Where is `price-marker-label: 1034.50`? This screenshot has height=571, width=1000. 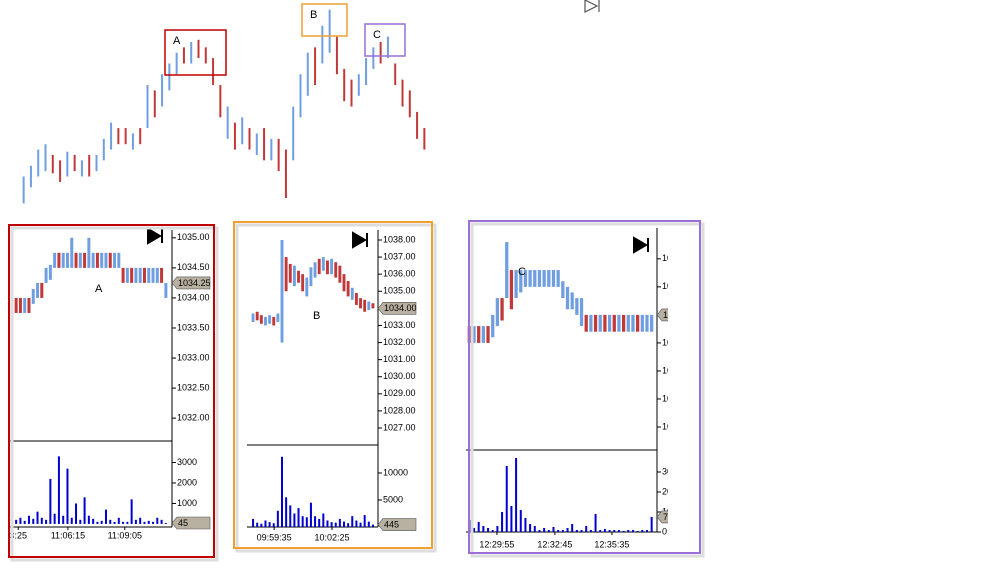
price-marker-label: 1034.50 is located at coordinates (679, 315).